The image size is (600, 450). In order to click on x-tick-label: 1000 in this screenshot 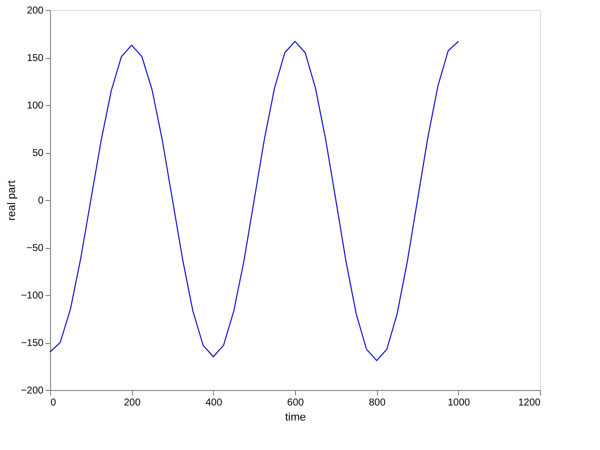, I will do `click(459, 403)`.